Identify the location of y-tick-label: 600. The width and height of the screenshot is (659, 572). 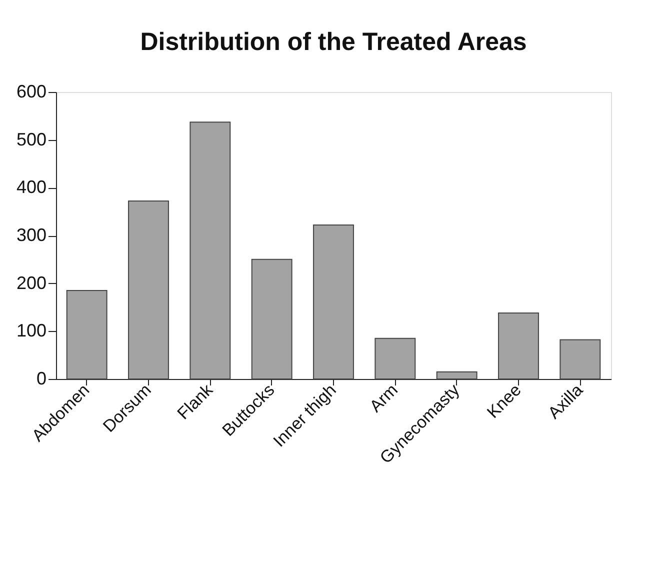
(31, 92).